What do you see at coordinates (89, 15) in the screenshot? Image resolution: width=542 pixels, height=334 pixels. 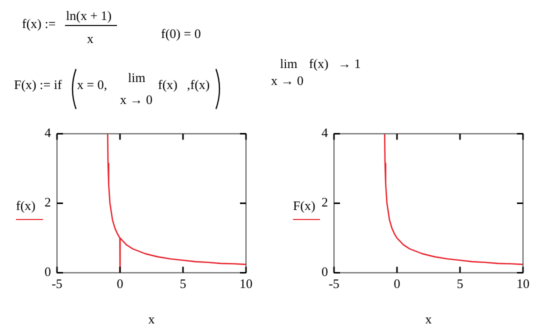 I see `text: ln(x + 1)` at bounding box center [89, 15].